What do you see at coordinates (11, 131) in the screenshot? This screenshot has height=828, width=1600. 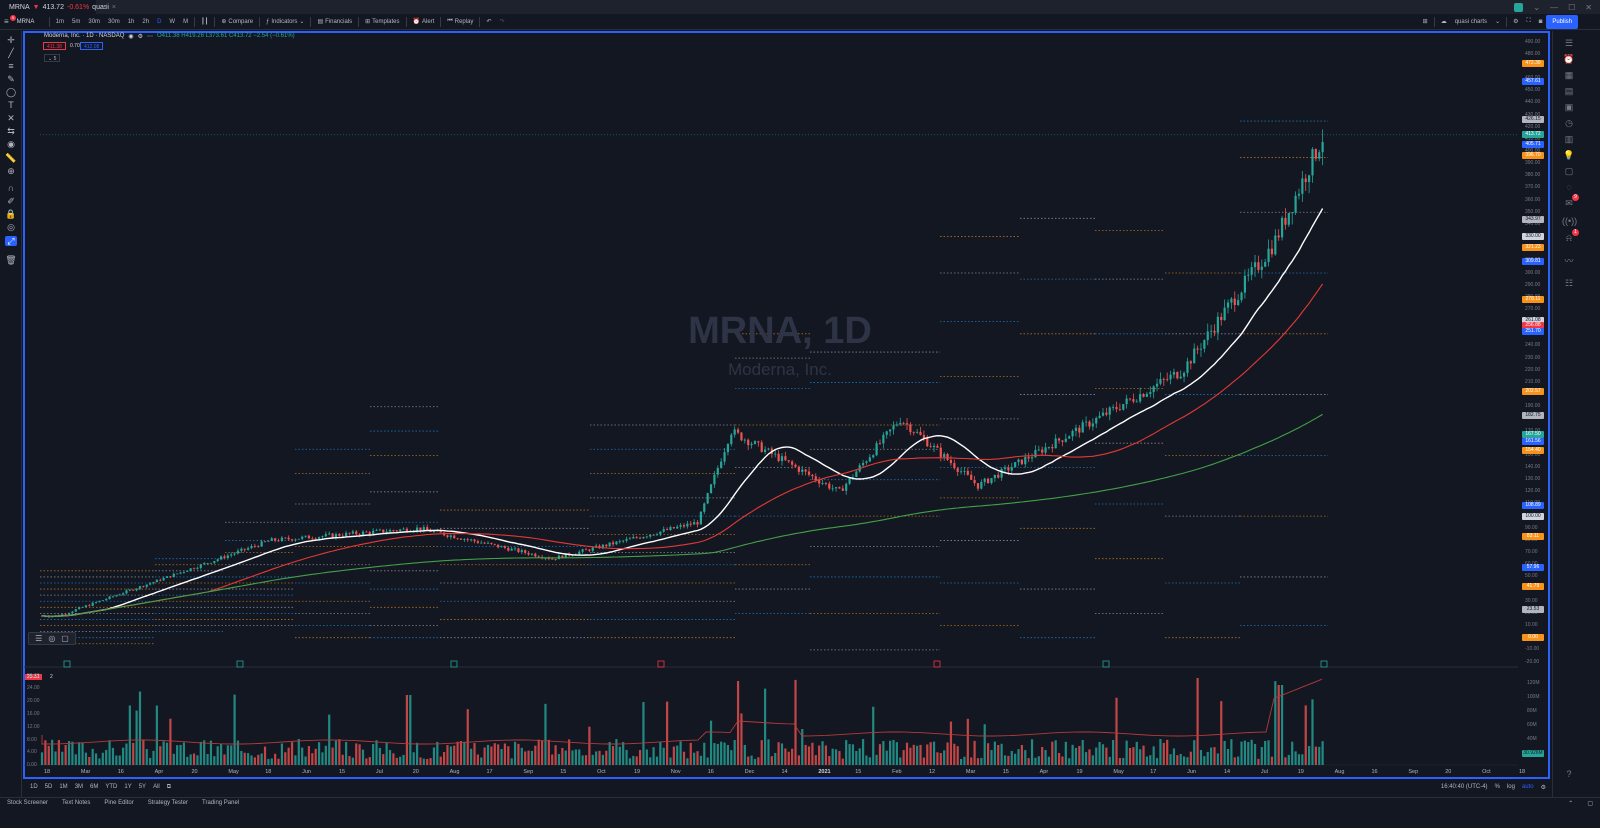 I see `prediction-icon: ⇆` at bounding box center [11, 131].